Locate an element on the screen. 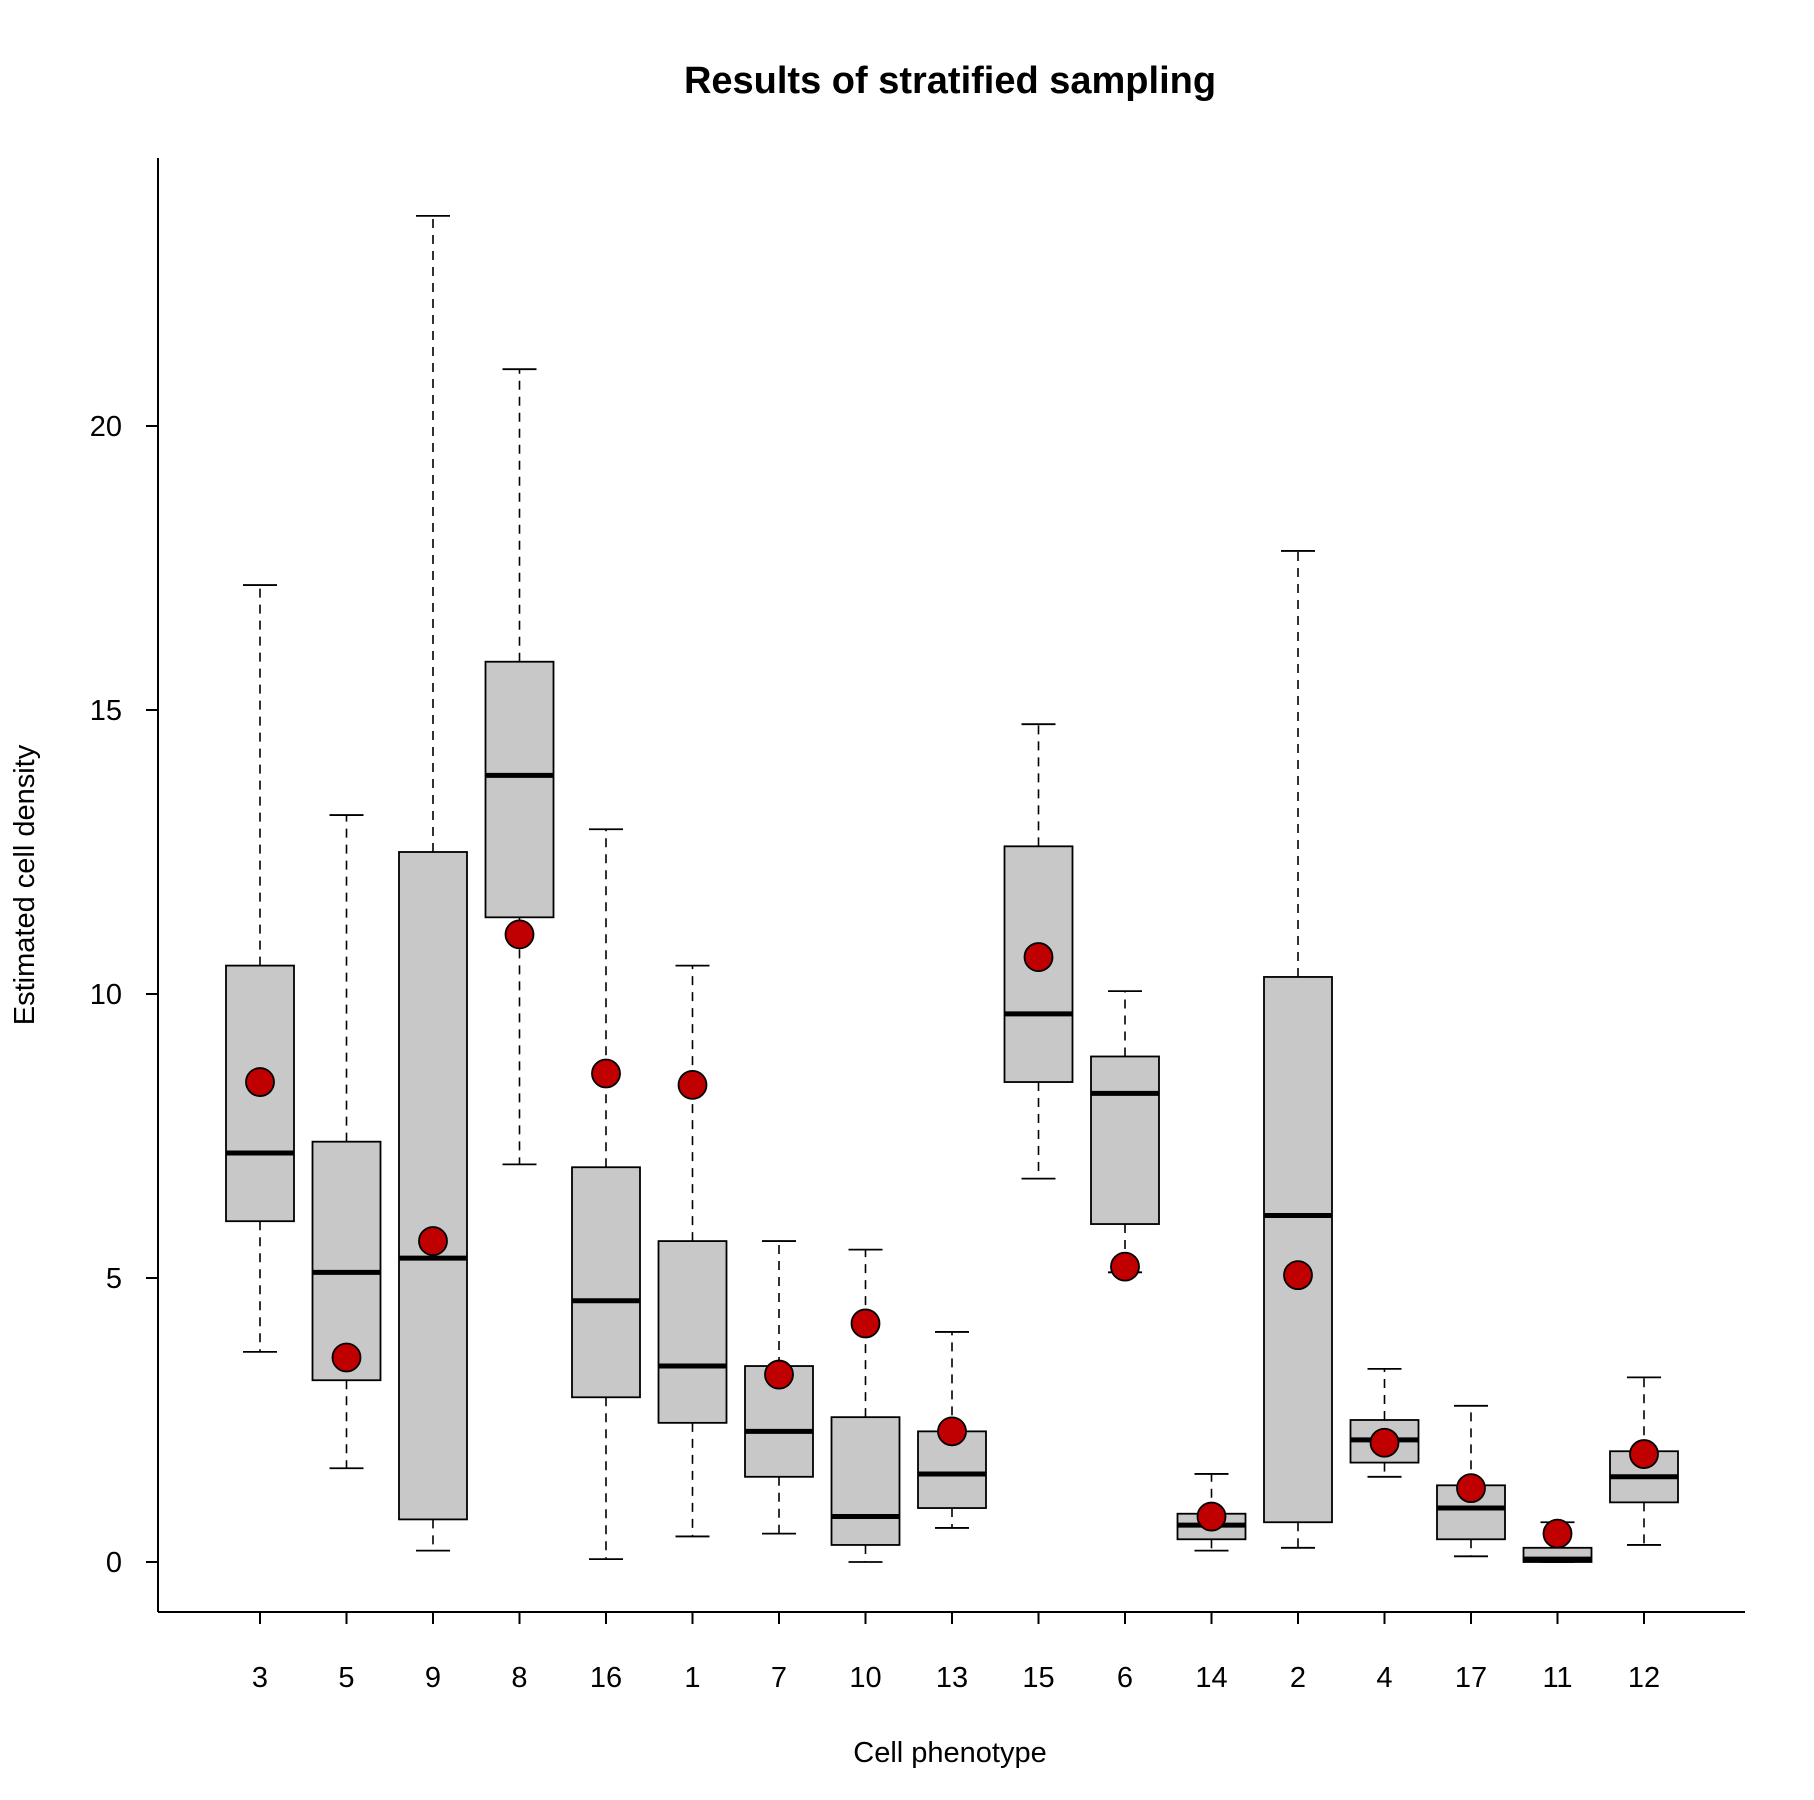 The image size is (1814, 1800). y-tick-label: 20 is located at coordinates (106, 427).